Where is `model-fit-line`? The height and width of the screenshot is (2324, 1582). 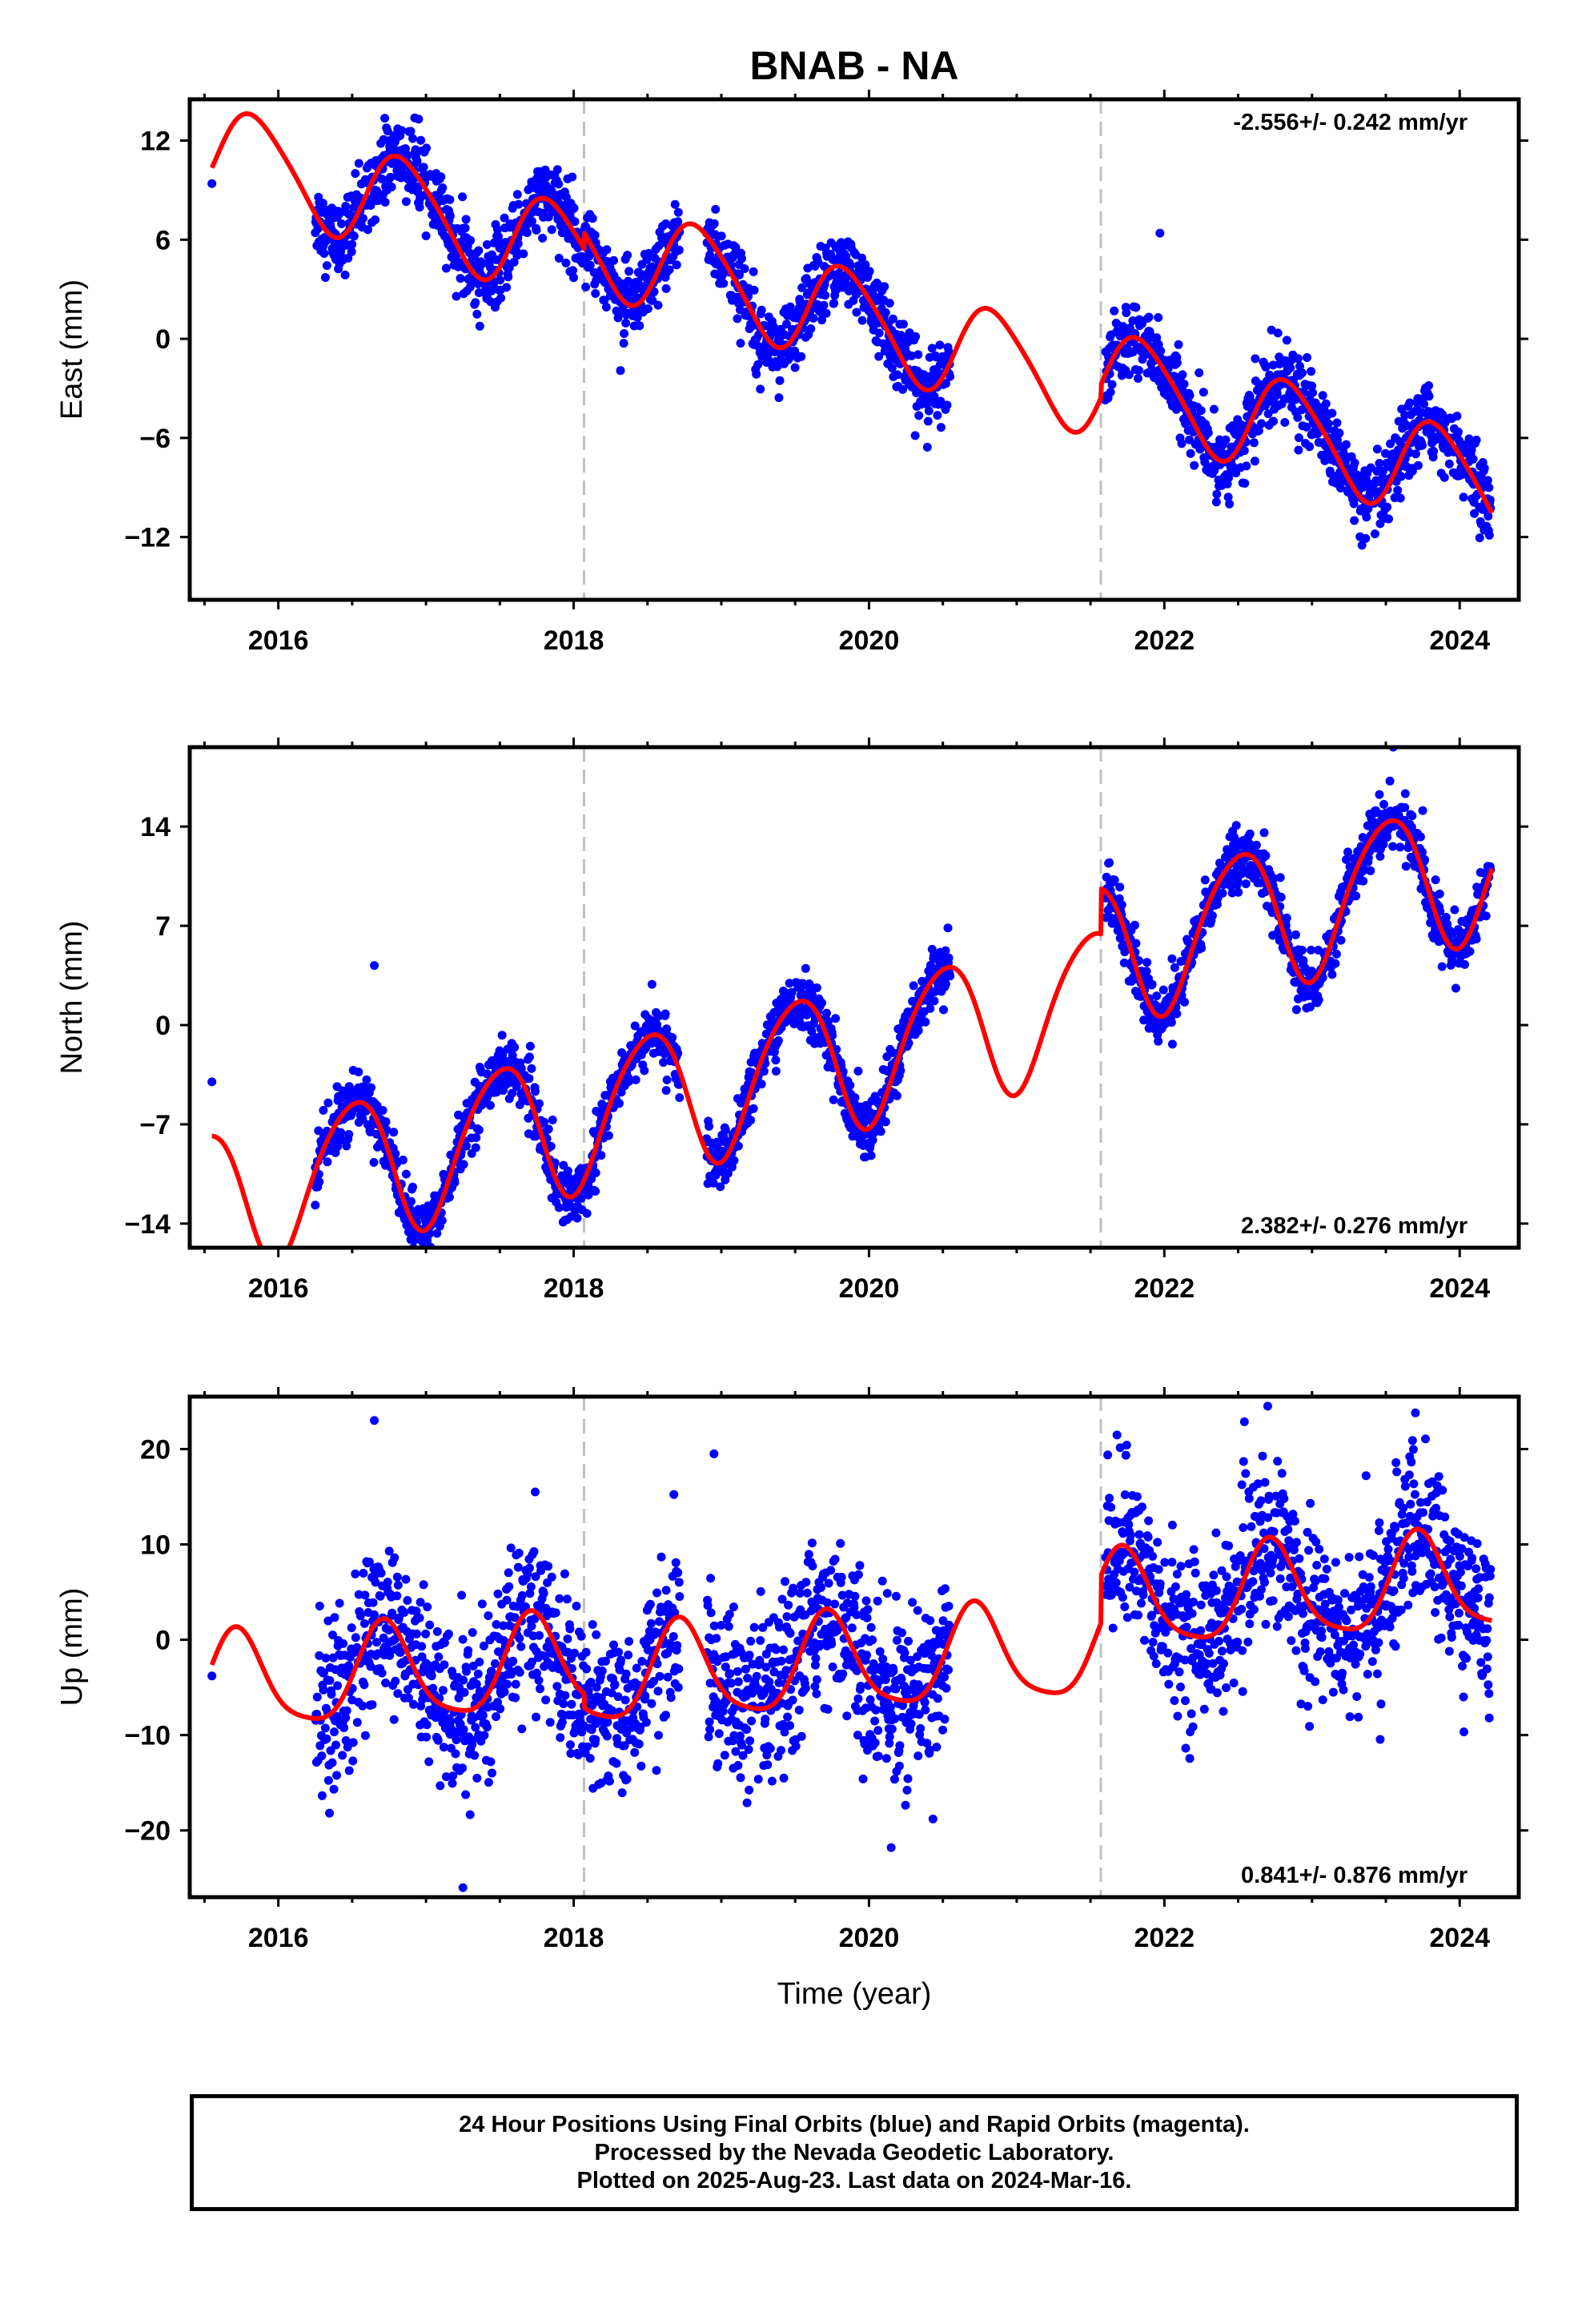 model-fit-line is located at coordinates (852, 313).